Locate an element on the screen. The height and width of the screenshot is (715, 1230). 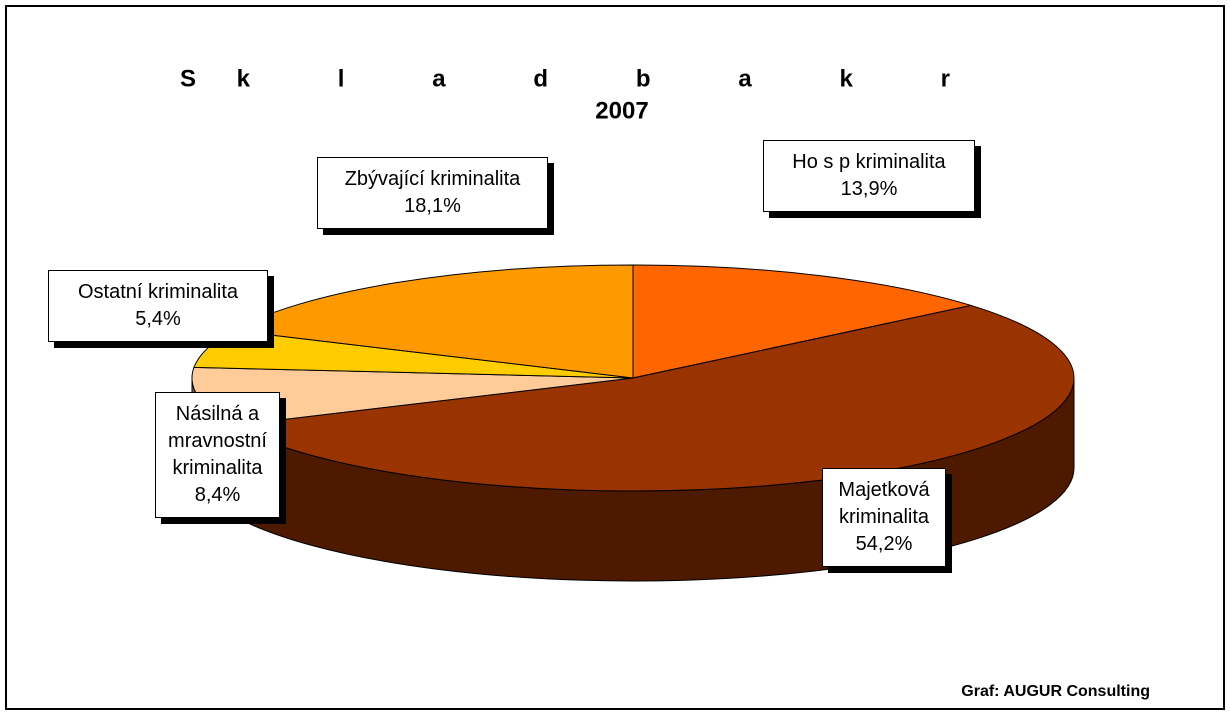
data-label-box: Zbývající kriminalita 18,1% is located at coordinates (432, 193).